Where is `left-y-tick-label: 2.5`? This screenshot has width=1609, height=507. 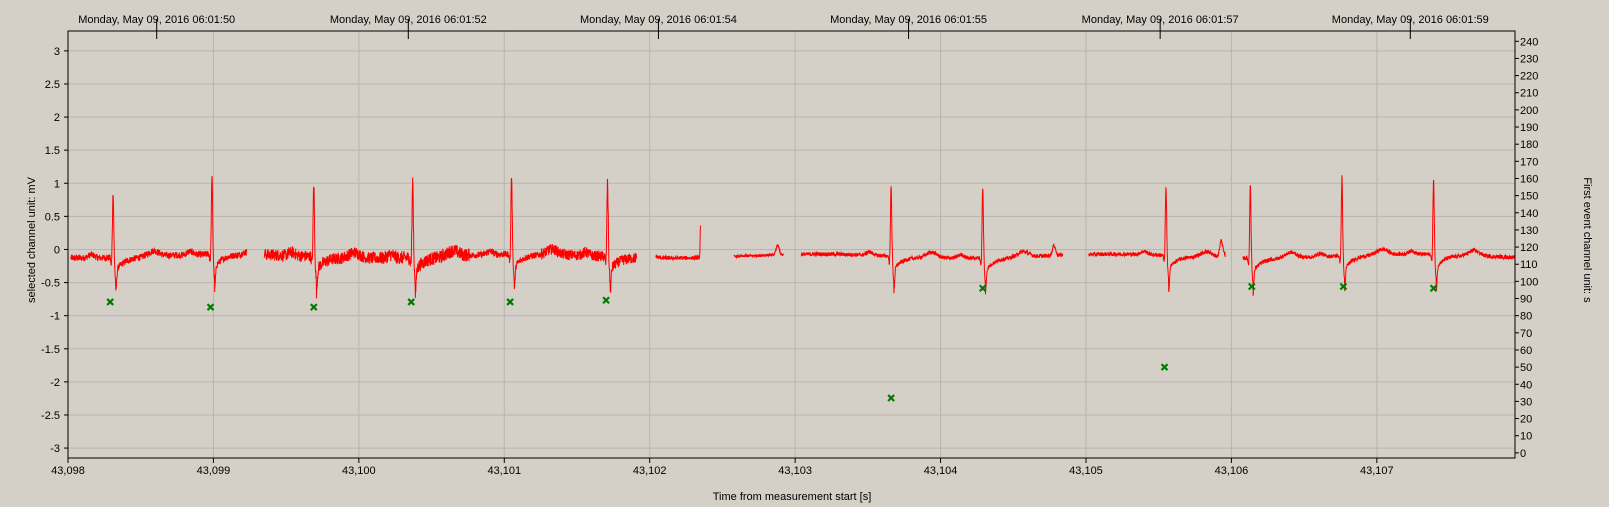
left-y-tick-label: 2.5 is located at coordinates (52, 85).